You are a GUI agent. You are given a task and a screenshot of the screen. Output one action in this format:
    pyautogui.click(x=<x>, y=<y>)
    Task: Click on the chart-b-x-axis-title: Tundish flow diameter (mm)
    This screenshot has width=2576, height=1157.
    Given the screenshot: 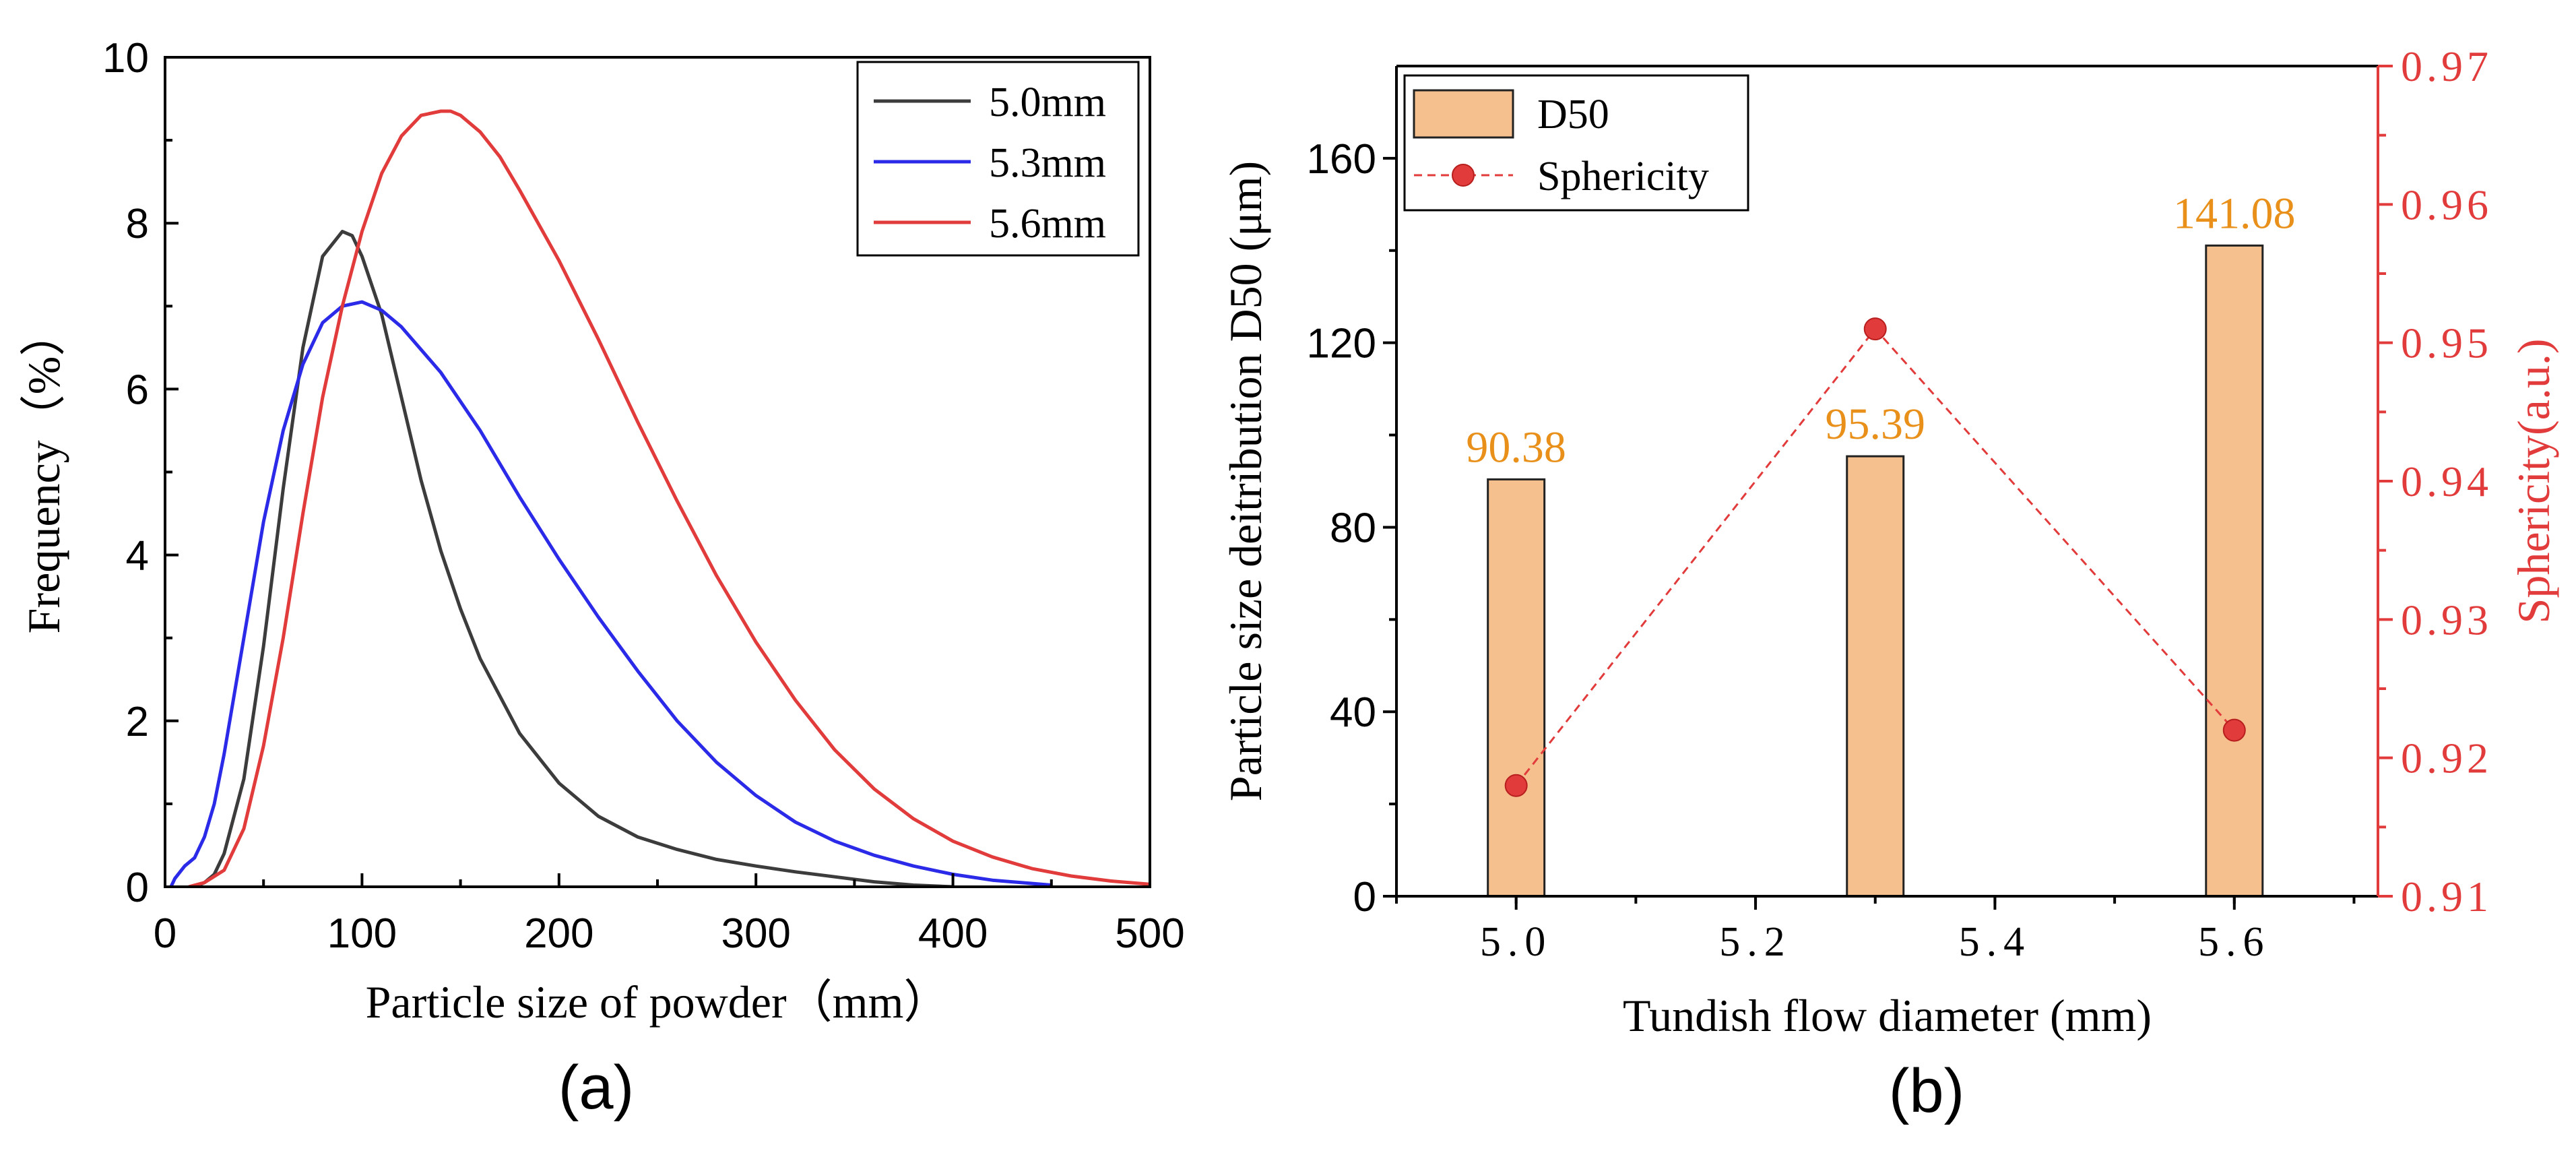 What is the action you would take?
    pyautogui.click(x=1888, y=1015)
    